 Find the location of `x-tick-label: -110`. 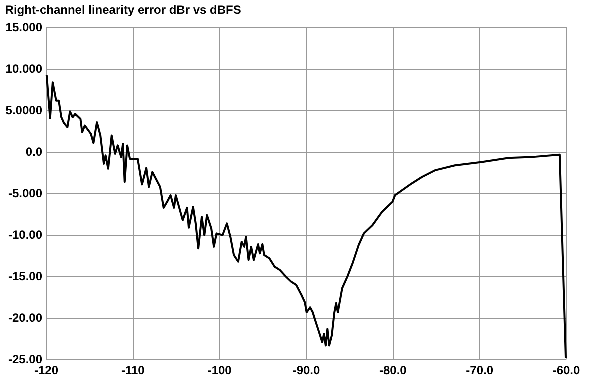

x-tick-label: -110 is located at coordinates (133, 371).